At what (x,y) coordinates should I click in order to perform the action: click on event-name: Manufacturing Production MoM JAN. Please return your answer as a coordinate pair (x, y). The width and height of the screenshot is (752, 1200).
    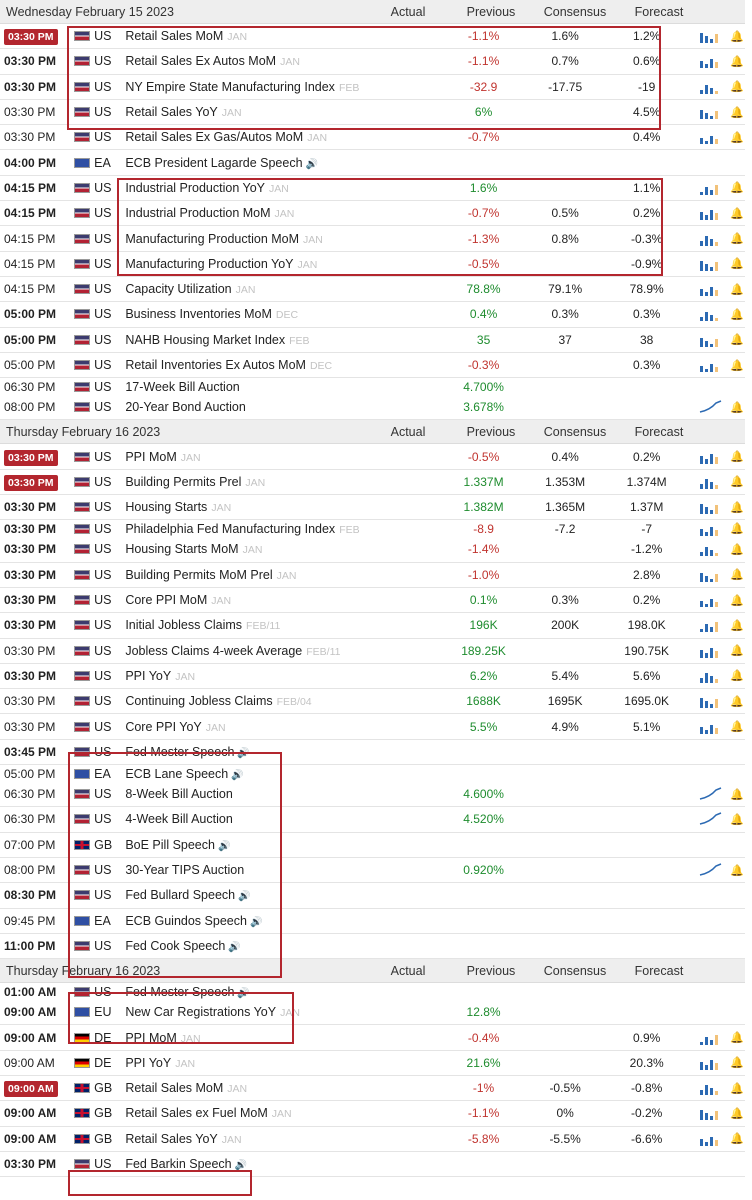
    Looking at the image, I should click on (241, 239).